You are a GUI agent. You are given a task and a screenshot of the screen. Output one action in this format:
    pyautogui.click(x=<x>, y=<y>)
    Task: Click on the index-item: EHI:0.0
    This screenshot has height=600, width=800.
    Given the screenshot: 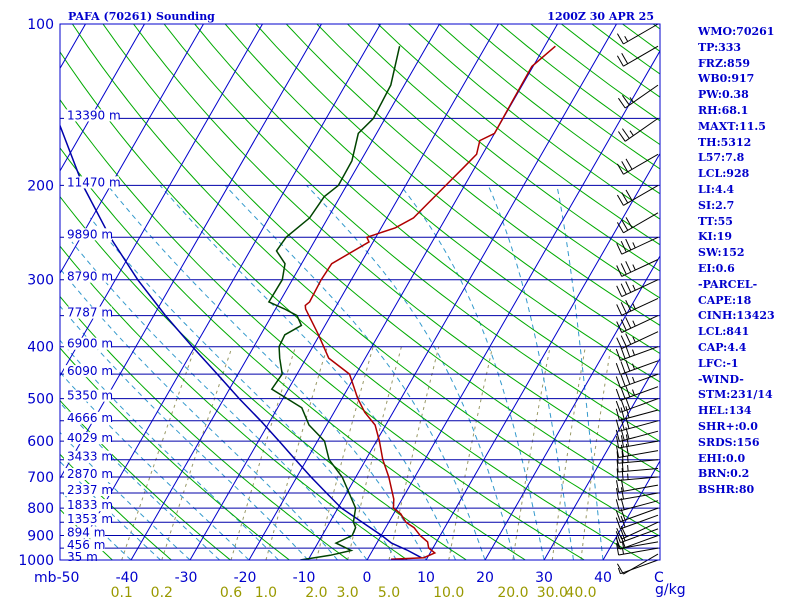 What is the action you would take?
    pyautogui.click(x=722, y=458)
    